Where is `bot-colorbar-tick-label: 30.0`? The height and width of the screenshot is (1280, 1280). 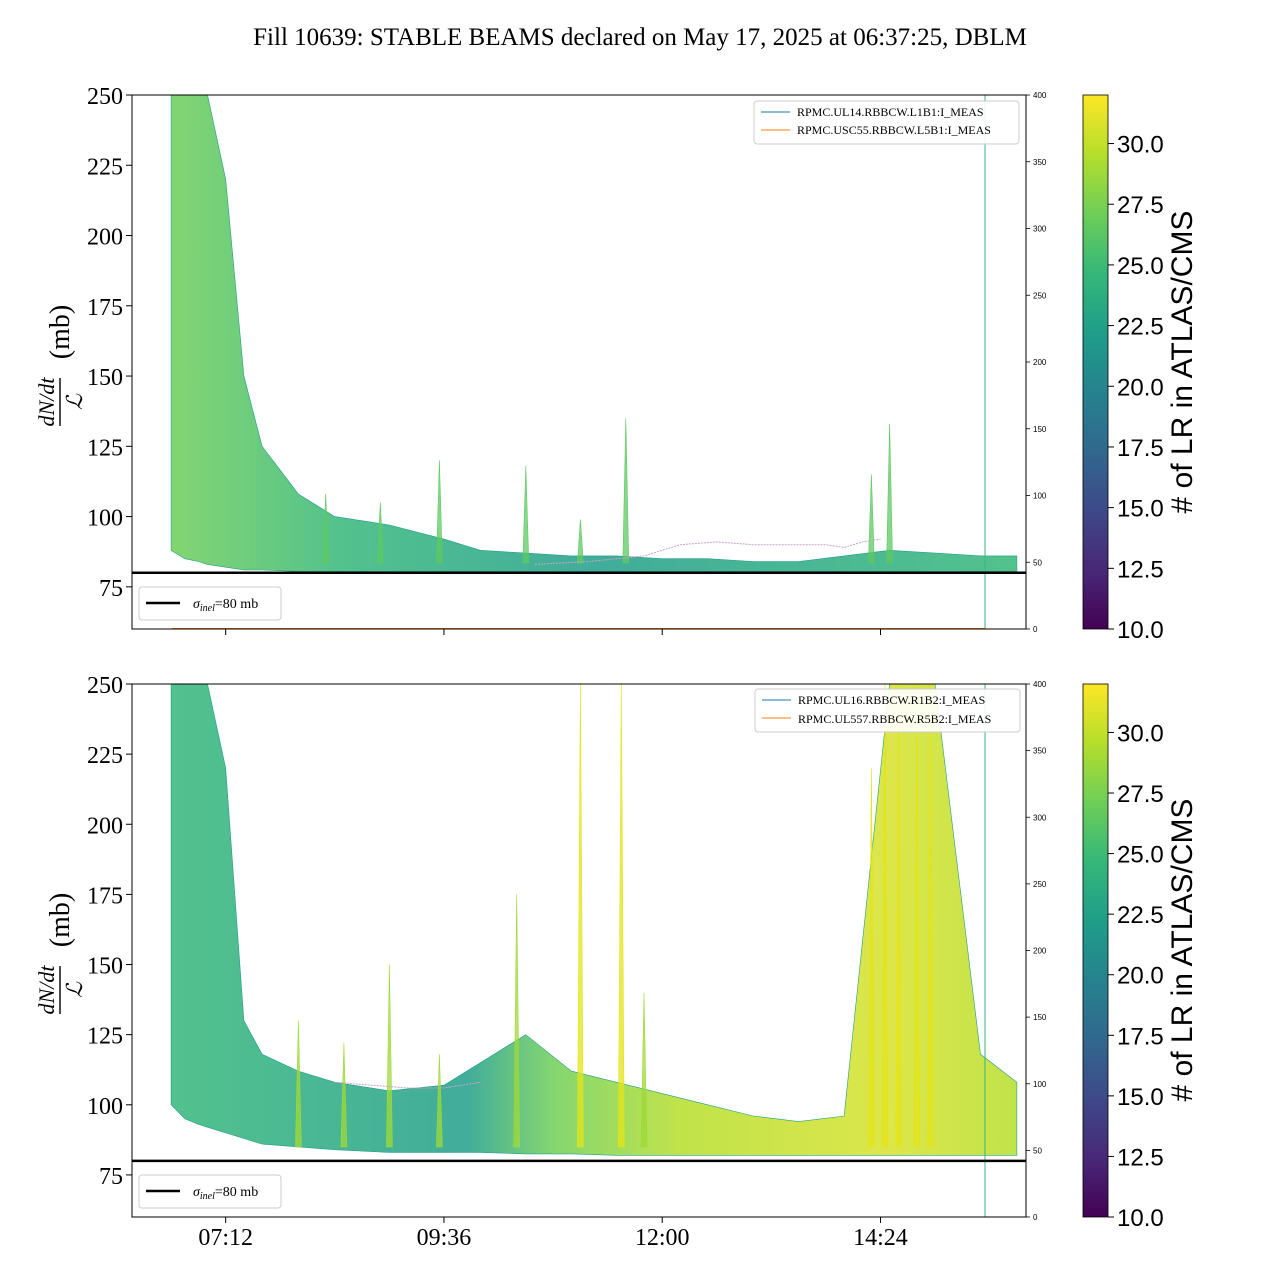 bot-colorbar-tick-label: 30.0 is located at coordinates (1140, 733).